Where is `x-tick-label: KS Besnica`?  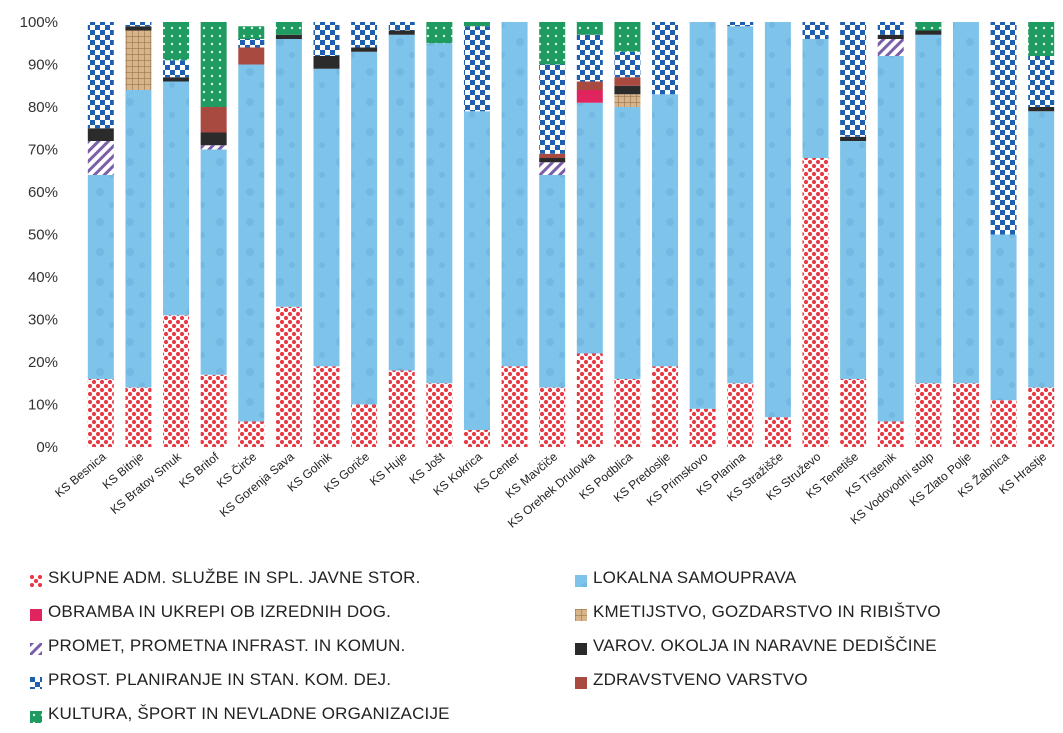
x-tick-label: KS Besnica is located at coordinates (80, 474).